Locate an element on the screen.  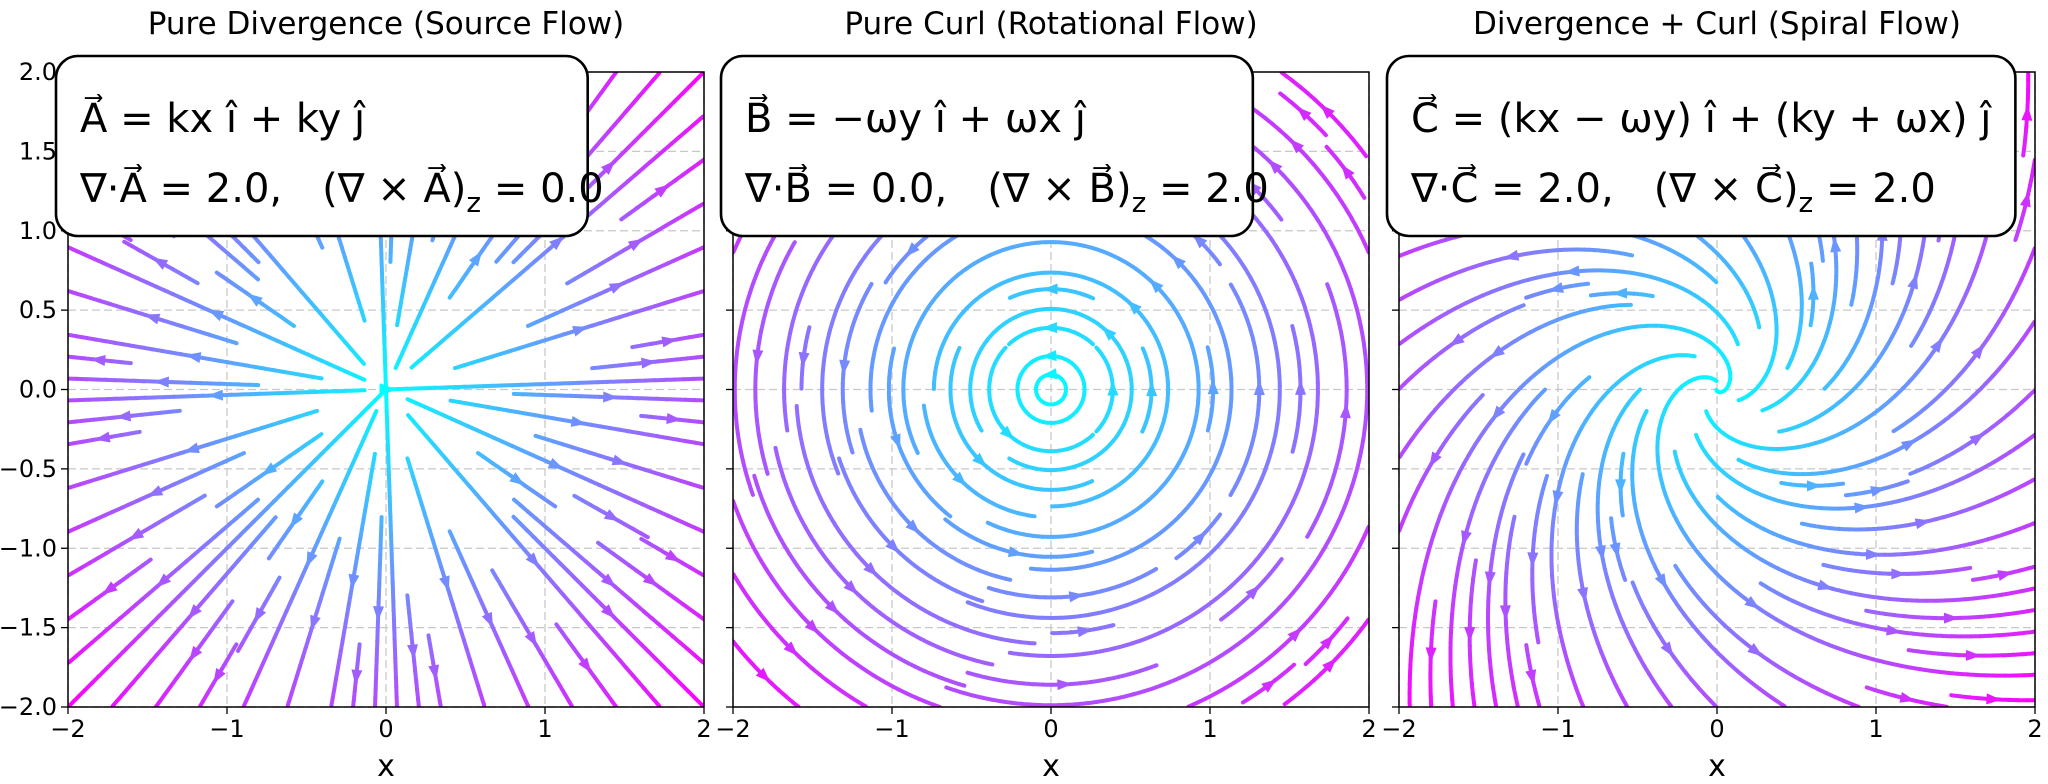
curl-value: 0.0 is located at coordinates (572, 189).